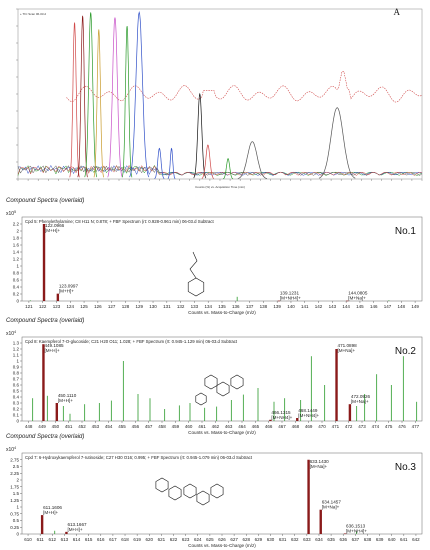  What do you see at coordinates (415, 306) in the screenshot?
I see `x-tick-label: 149` at bounding box center [415, 306].